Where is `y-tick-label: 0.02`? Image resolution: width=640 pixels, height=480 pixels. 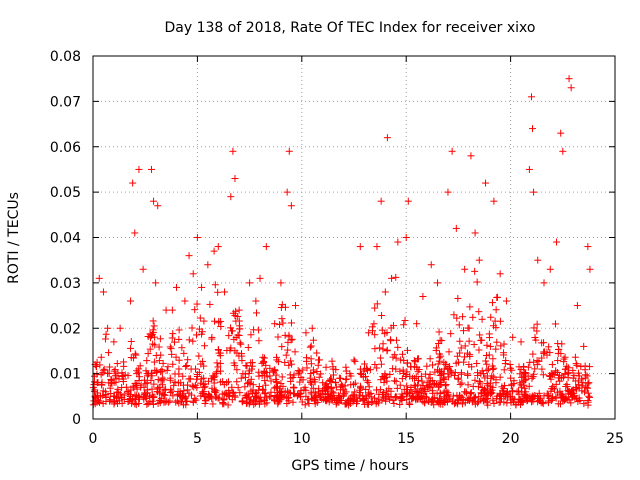
y-tick-label: 0.02 is located at coordinates (65, 329).